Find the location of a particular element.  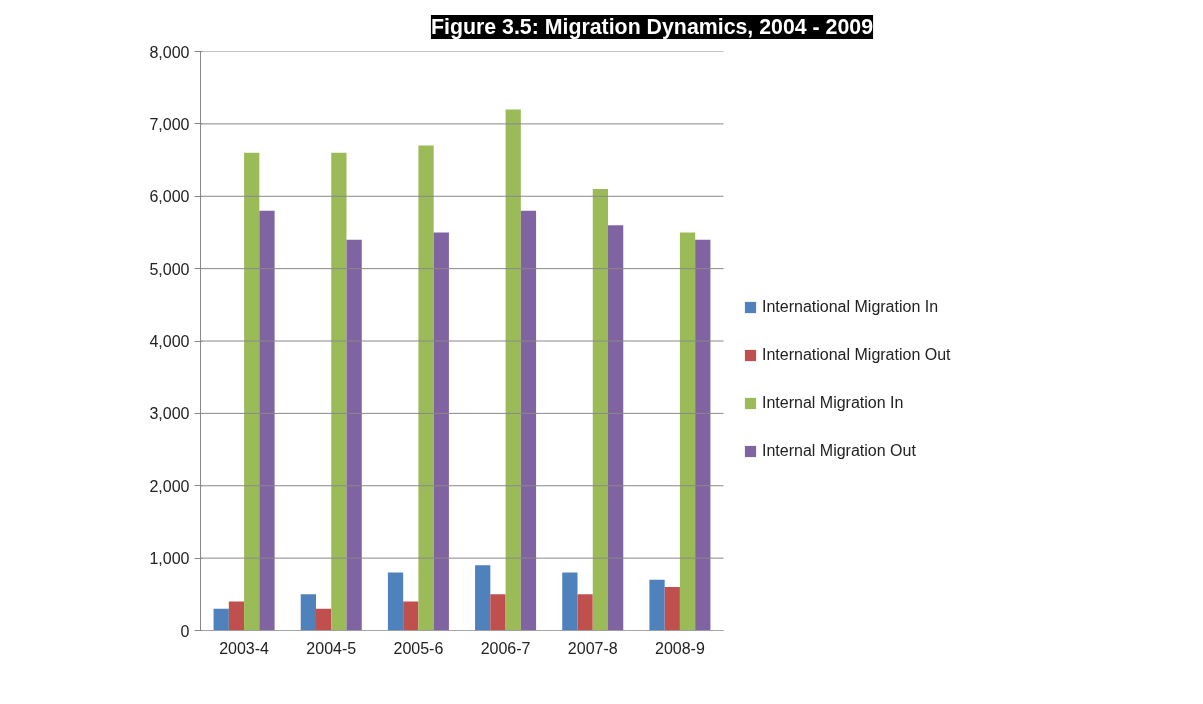

y-tick-label: 1,000 is located at coordinates (169, 559).